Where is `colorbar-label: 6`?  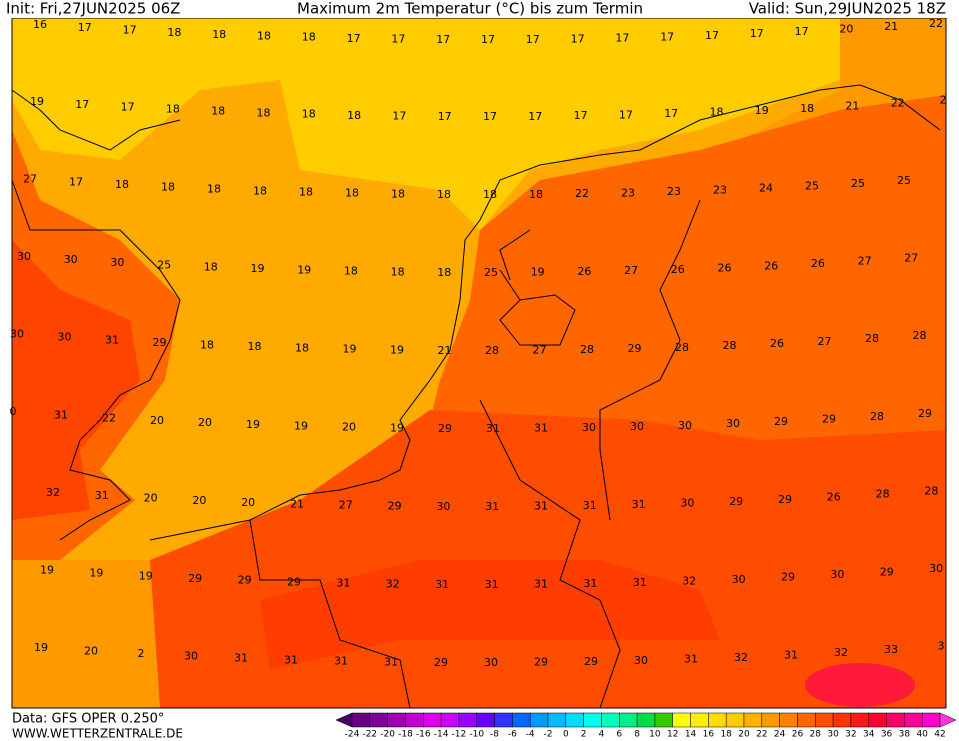 colorbar-label: 6 is located at coordinates (619, 735).